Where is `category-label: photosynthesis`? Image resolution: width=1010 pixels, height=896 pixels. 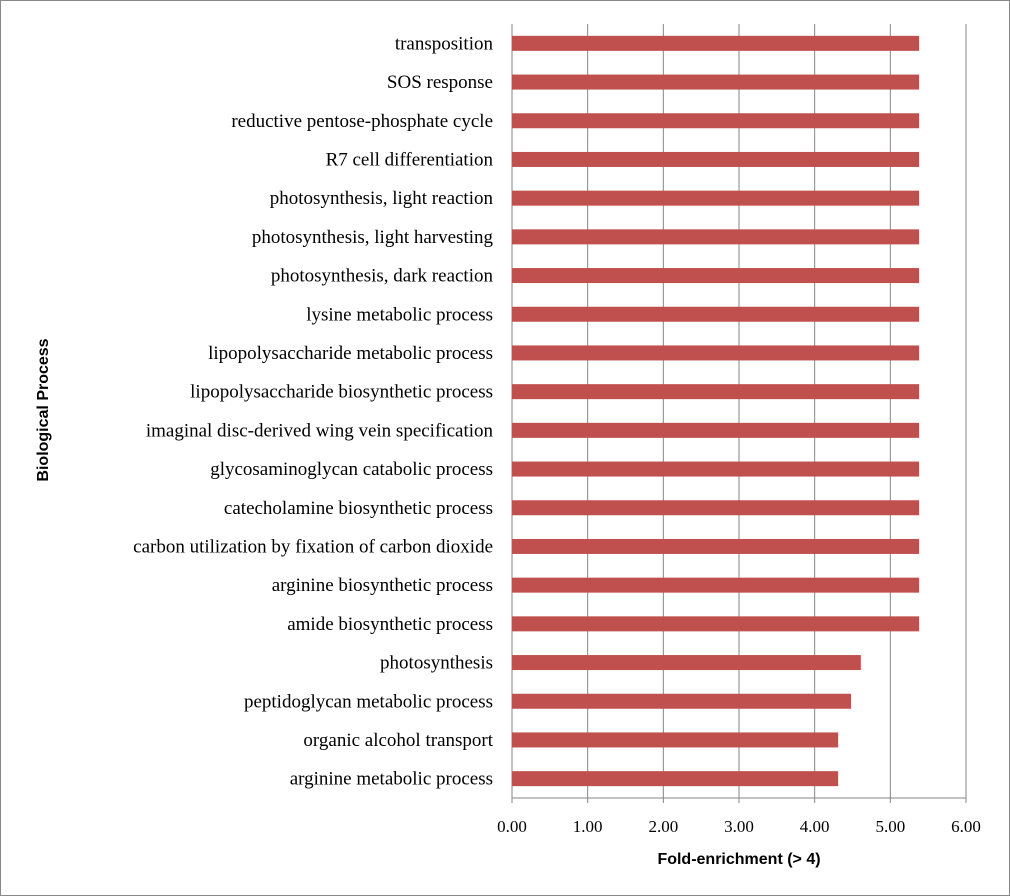
category-label: photosynthesis is located at coordinates (436, 663).